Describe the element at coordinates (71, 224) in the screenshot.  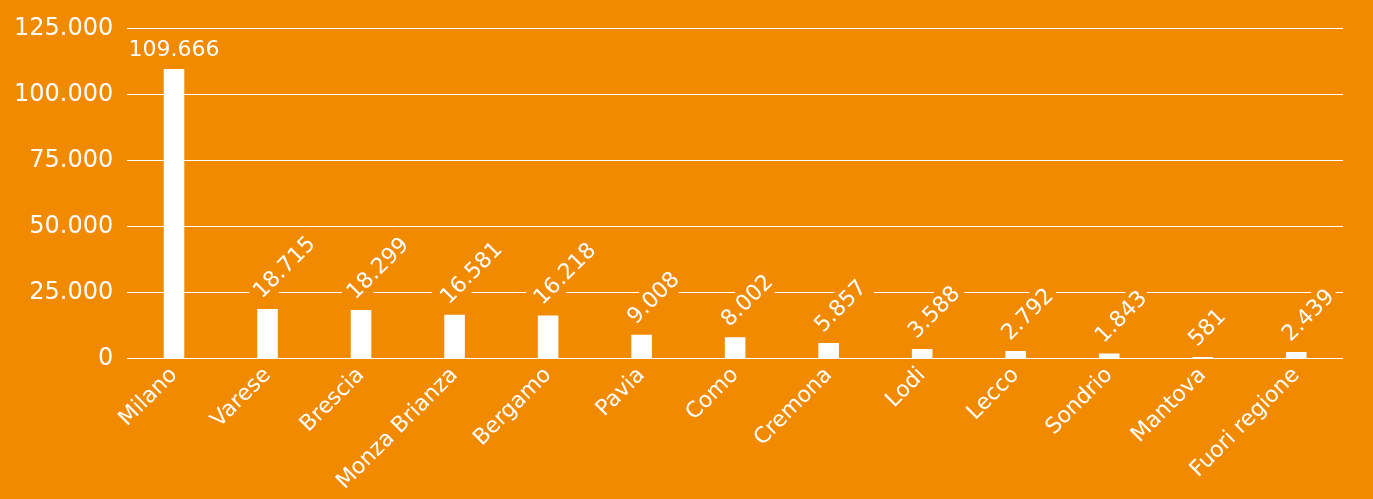
I see `y-tick-label: 50.000` at that location.